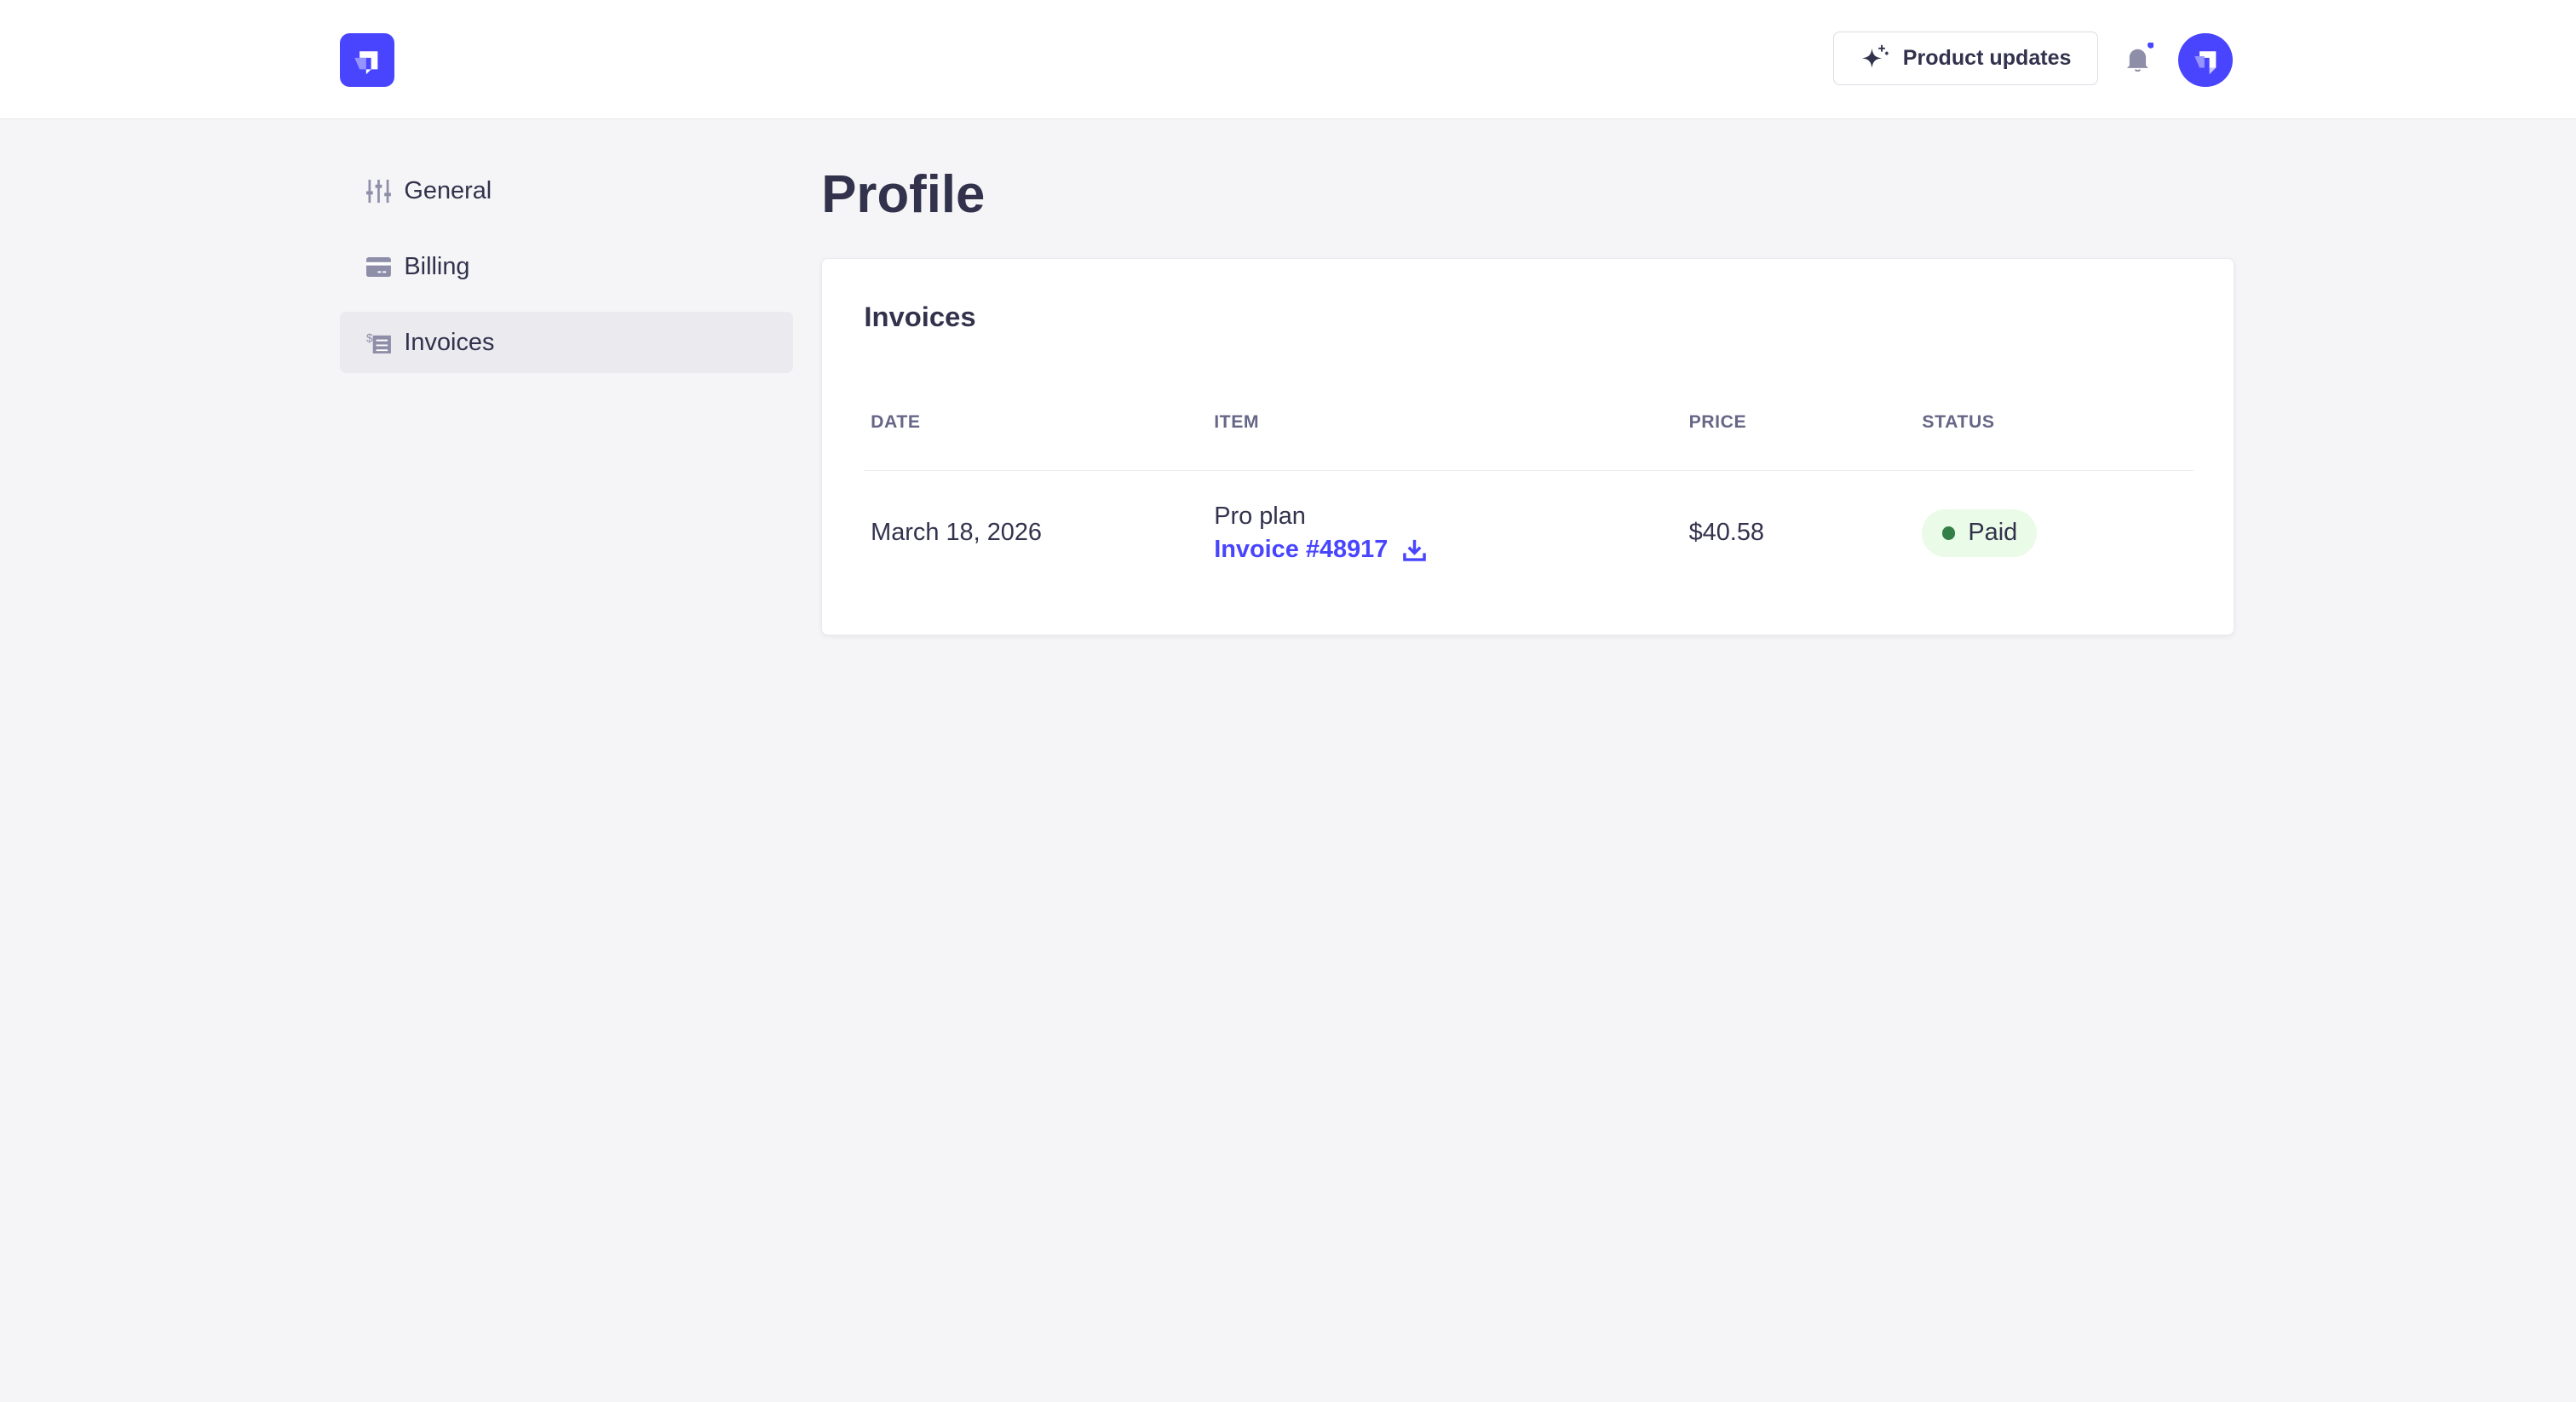 The width and height of the screenshot is (2576, 1402). What do you see at coordinates (1414, 550) in the screenshot?
I see `download-icon` at bounding box center [1414, 550].